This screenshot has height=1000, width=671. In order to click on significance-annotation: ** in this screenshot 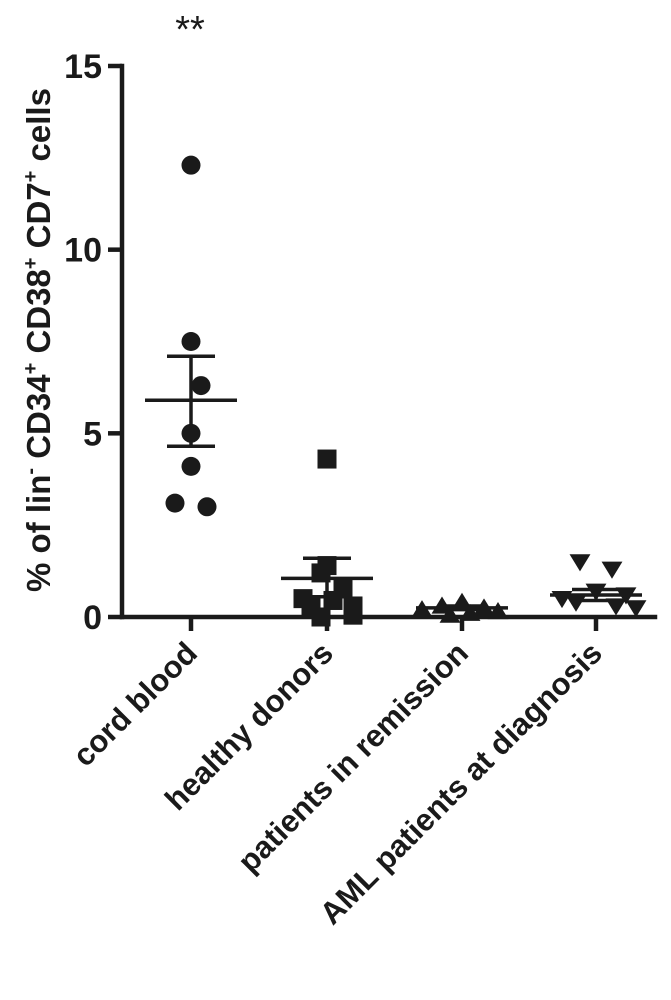, I will do `click(190, 30)`.